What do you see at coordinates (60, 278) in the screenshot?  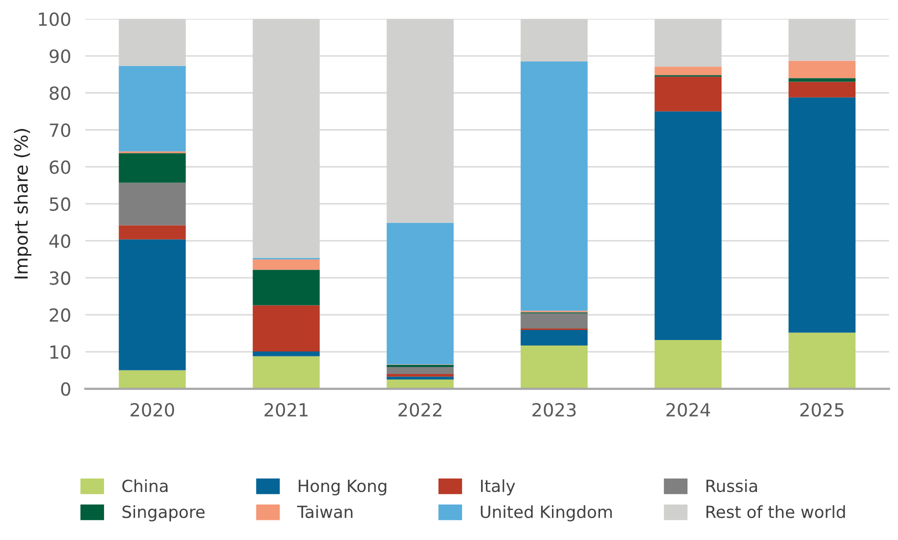 I see `y-tick-label: 30` at bounding box center [60, 278].